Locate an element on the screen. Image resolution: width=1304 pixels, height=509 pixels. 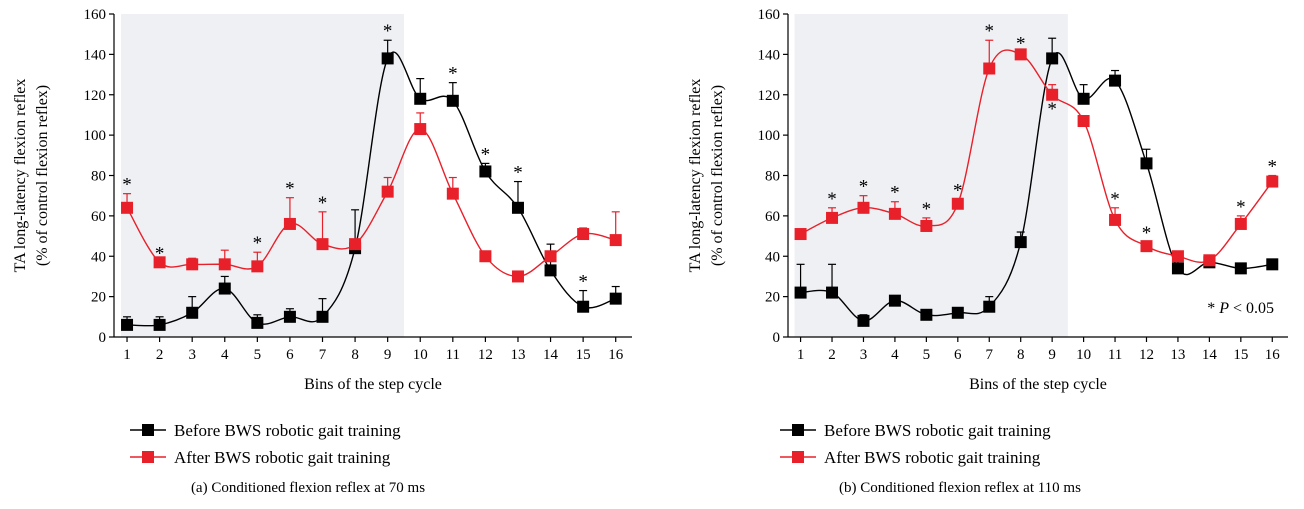
panel-caption-a: (a) Conditioned flexion reflex at 70 ms is located at coordinates (308, 488).